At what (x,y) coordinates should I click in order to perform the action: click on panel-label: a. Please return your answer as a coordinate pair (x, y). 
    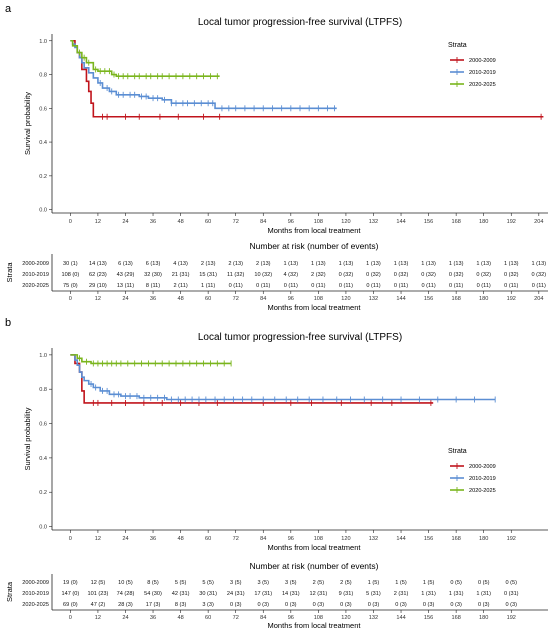
    Looking at the image, I should click on (8, 9).